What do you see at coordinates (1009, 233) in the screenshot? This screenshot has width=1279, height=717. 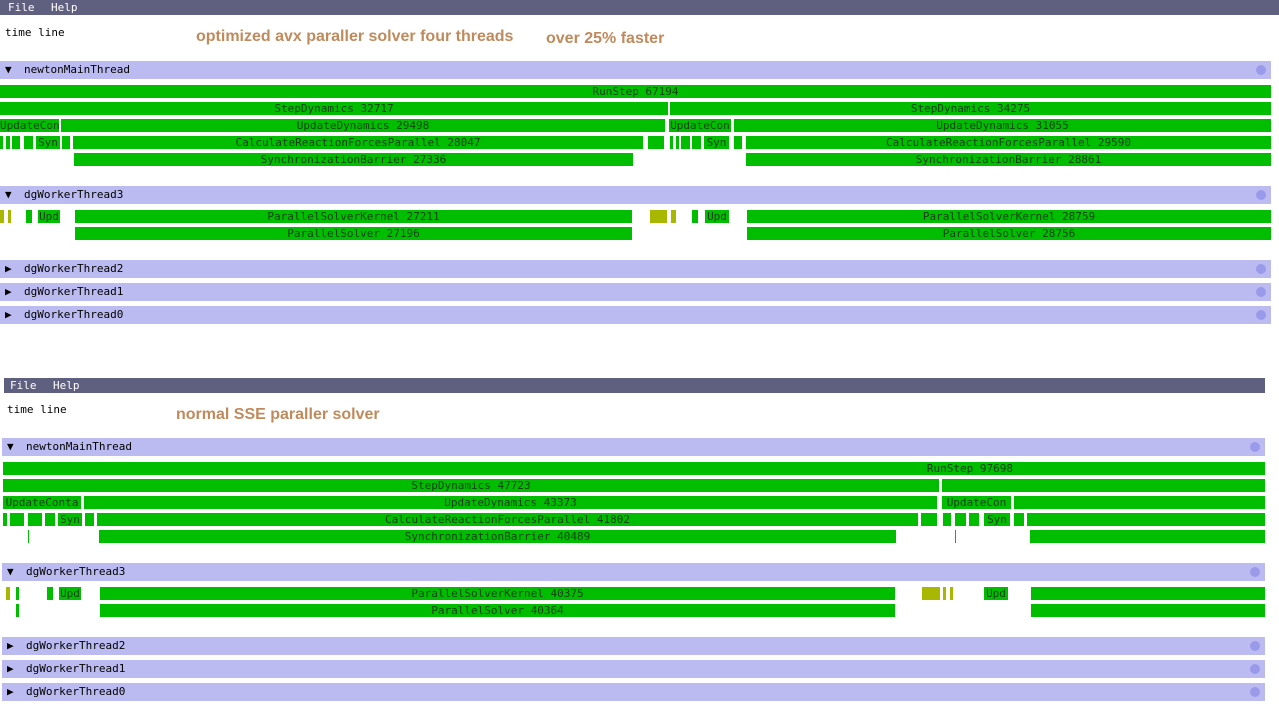 I see `timeline-bar: ParallelSolver 28756` at bounding box center [1009, 233].